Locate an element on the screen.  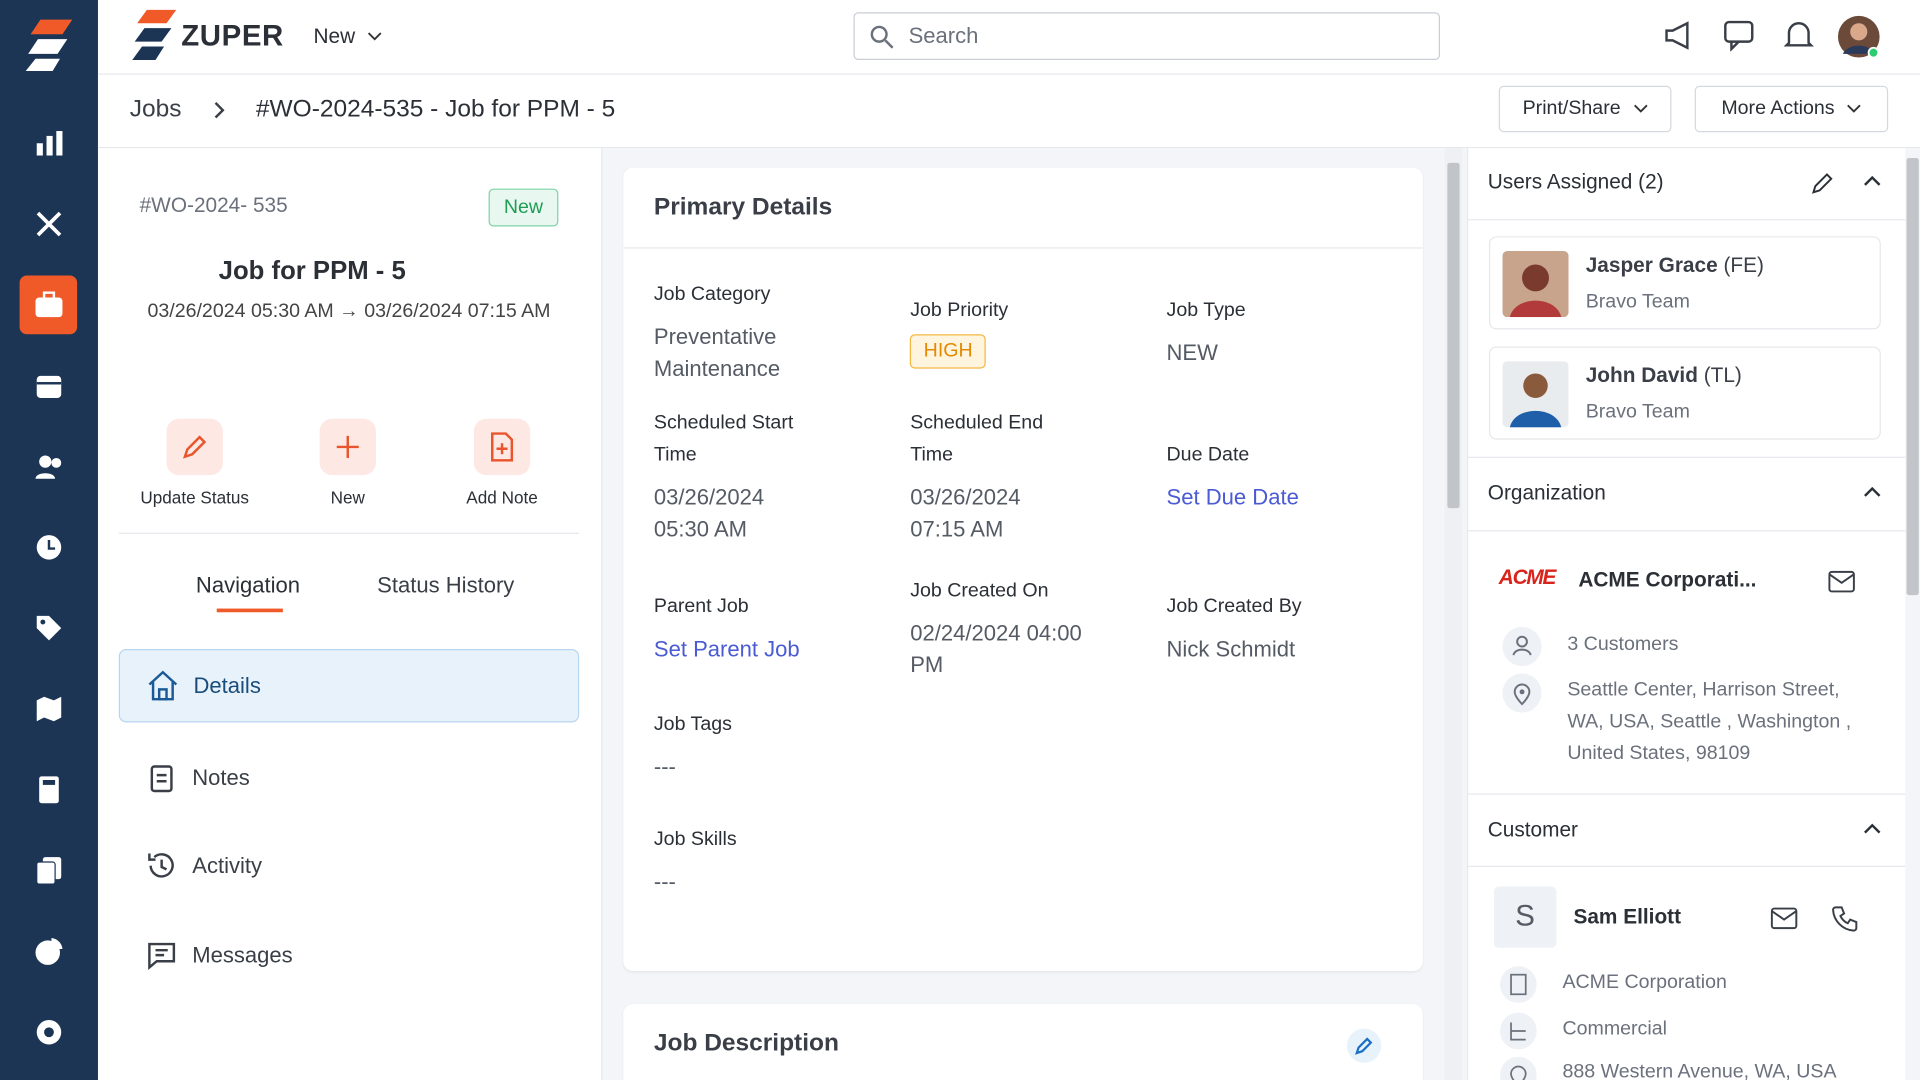
field-value: 03/26/2024 07:15 AM is located at coordinates (965, 513).